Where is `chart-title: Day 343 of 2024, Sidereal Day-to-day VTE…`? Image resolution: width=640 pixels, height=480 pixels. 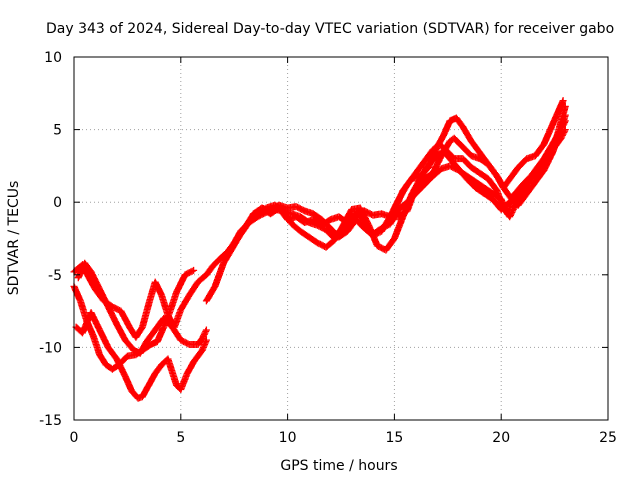 chart-title: Day 343 of 2024, Sidereal Day-to-day VTE… is located at coordinates (330, 29).